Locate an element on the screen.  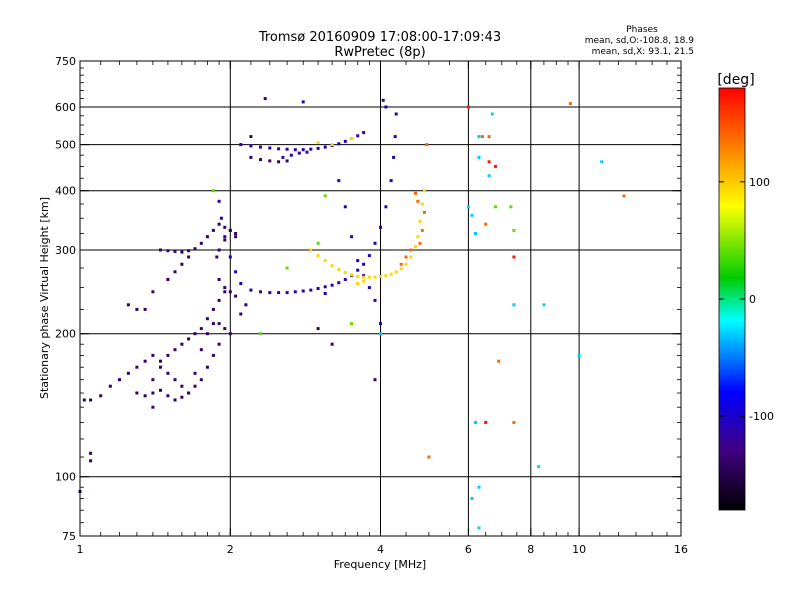
x-tick-label: 16 is located at coordinates (681, 549).